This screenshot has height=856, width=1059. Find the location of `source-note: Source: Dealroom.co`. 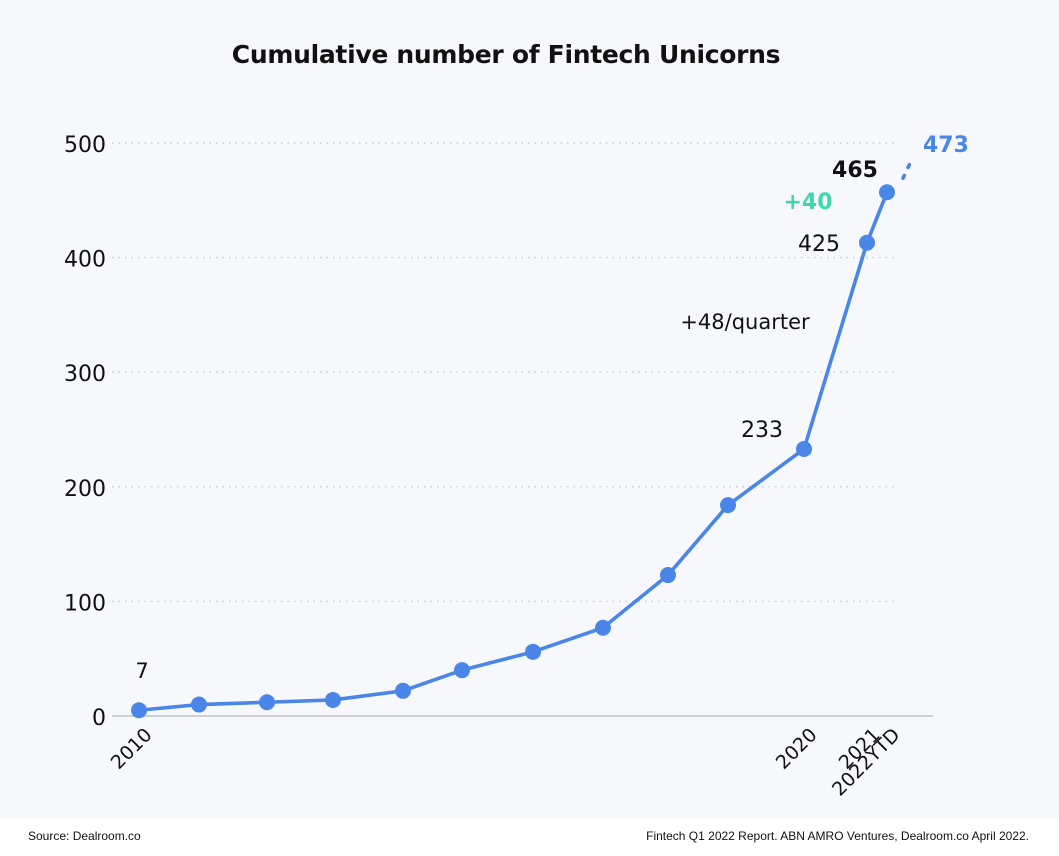

source-note: Source: Dealroom.co is located at coordinates (84, 836).